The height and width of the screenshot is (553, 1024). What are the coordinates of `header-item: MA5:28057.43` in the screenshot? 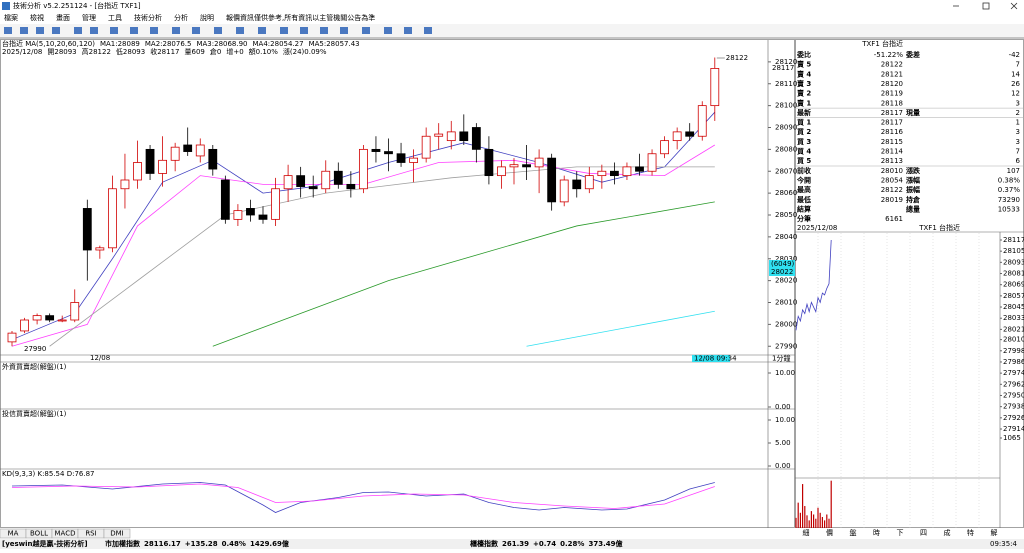 It's located at (334, 44).